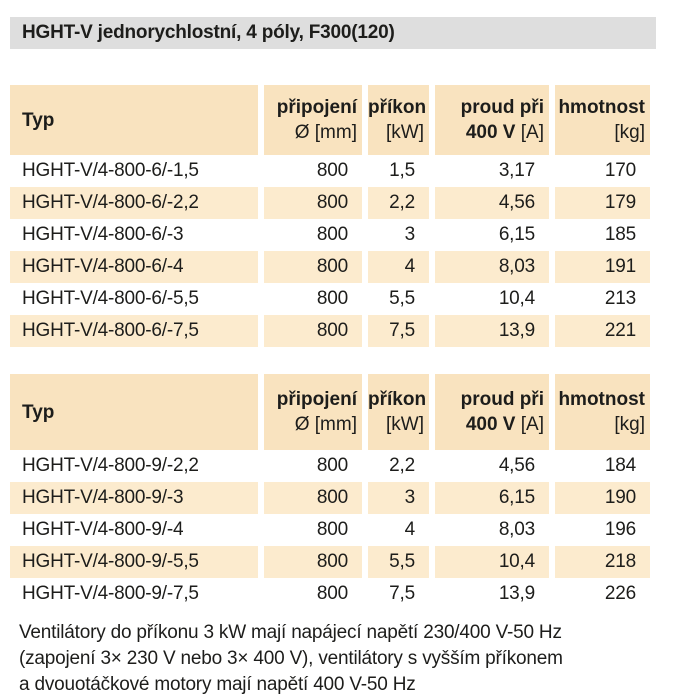  I want to click on table-row: HGHT-V/4-800-9/-7,5 800 7,5 13,9 226, so click(330, 594).